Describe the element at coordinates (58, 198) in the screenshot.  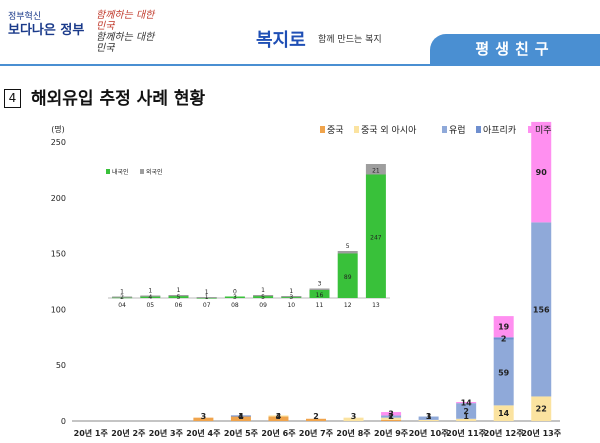
I see `y-tick-label: 200` at that location.